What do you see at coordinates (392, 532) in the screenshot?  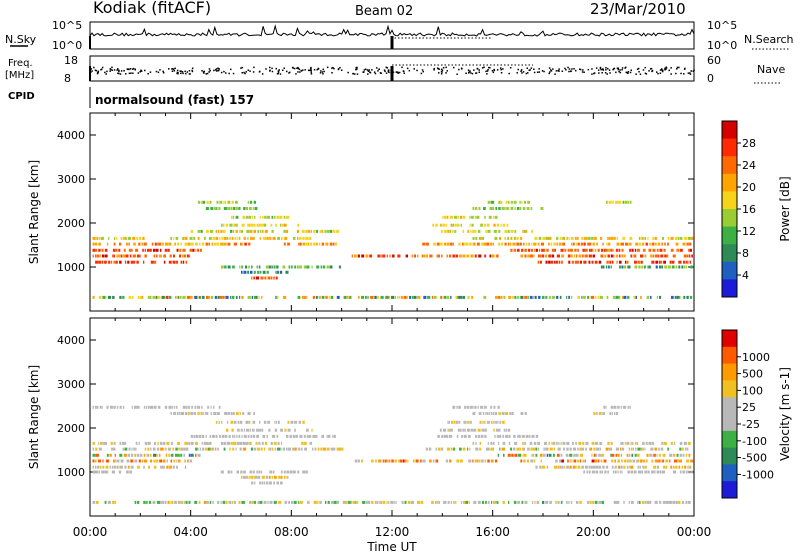 I see `x-tick-label: 12:00` at bounding box center [392, 532].